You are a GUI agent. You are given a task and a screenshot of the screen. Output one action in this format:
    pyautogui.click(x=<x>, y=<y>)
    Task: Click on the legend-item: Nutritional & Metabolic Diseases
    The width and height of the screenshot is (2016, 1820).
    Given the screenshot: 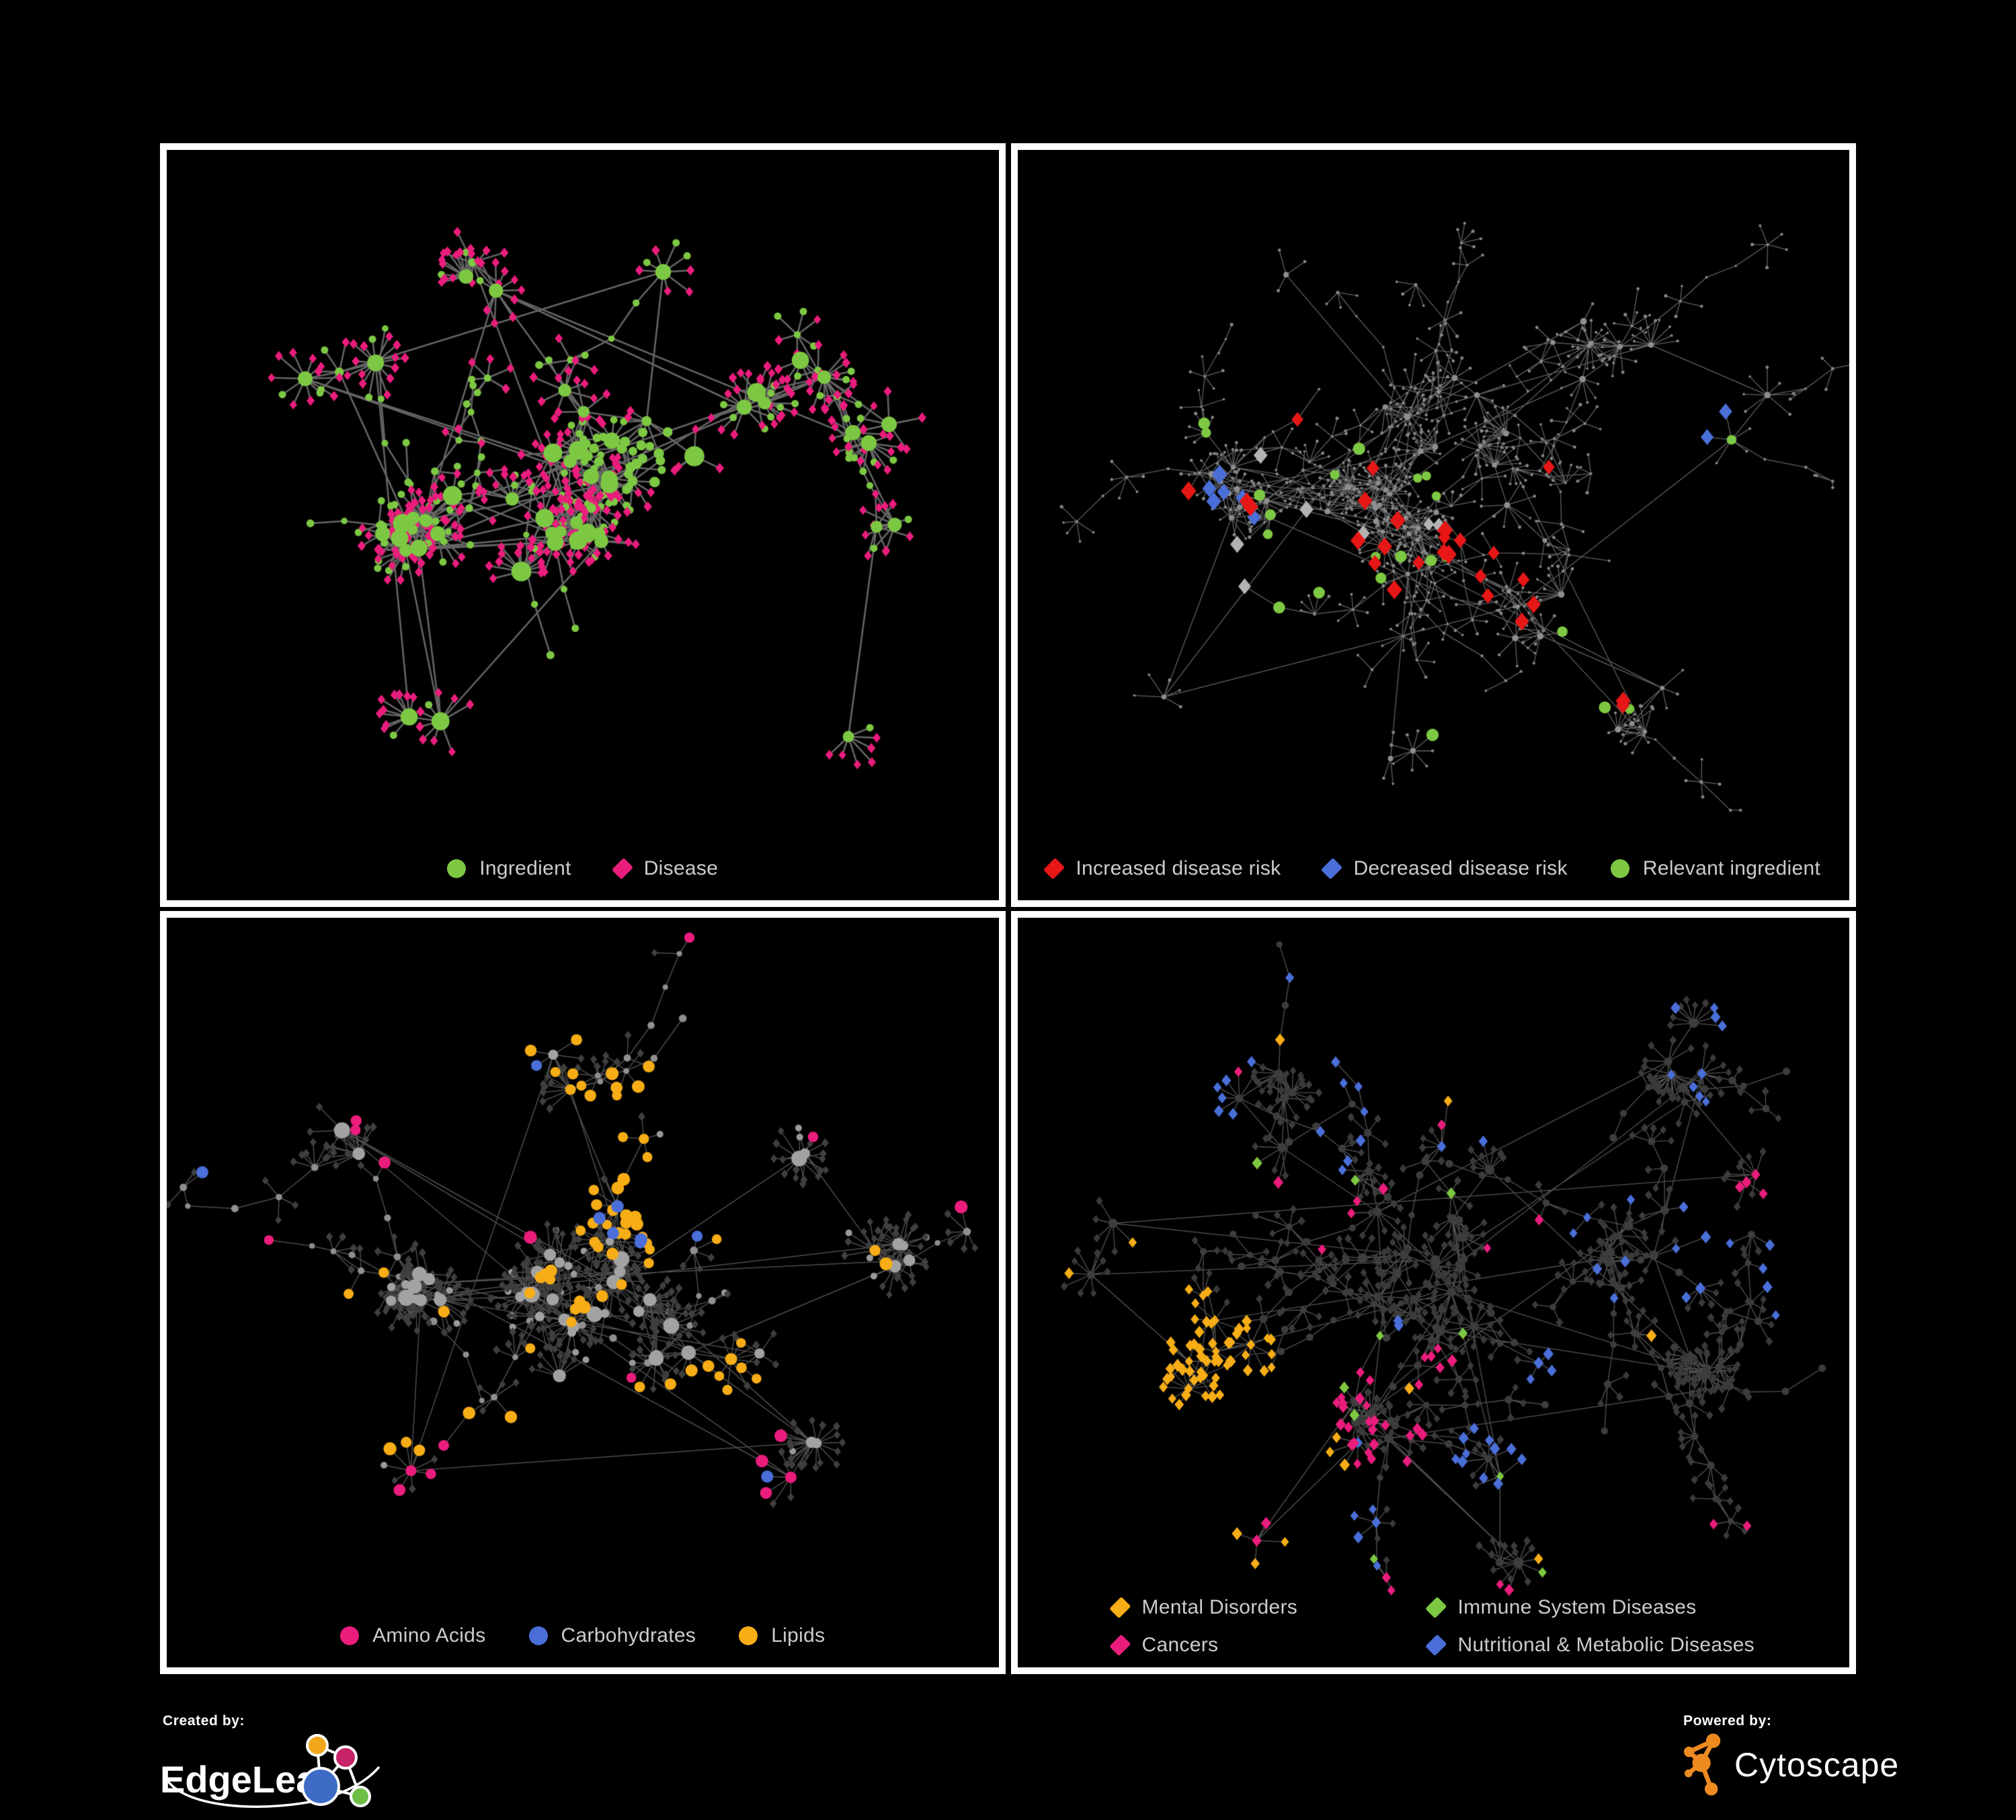 What is the action you would take?
    pyautogui.click(x=1590, y=1645)
    